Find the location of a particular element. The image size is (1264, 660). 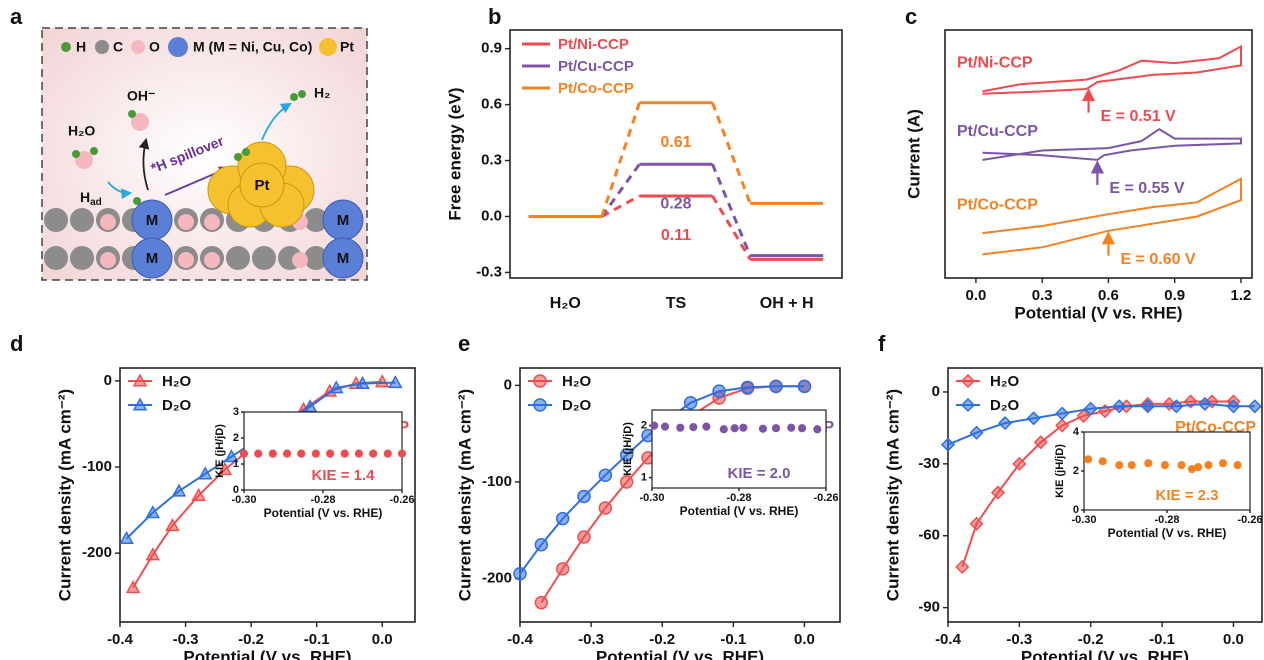

h-base: H is located at coordinates (85, 197).